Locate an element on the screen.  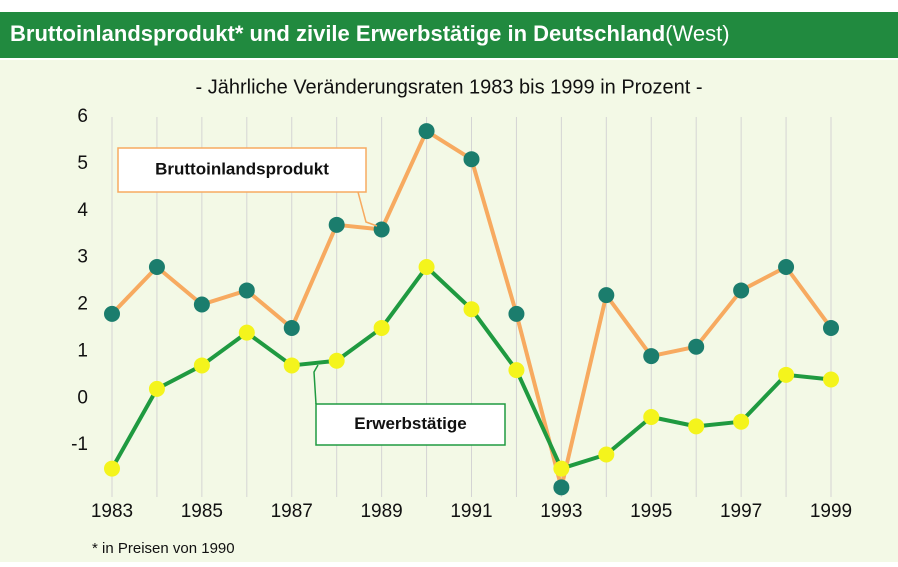
footnote: * in Preisen von 1990 is located at coordinates (163, 548).